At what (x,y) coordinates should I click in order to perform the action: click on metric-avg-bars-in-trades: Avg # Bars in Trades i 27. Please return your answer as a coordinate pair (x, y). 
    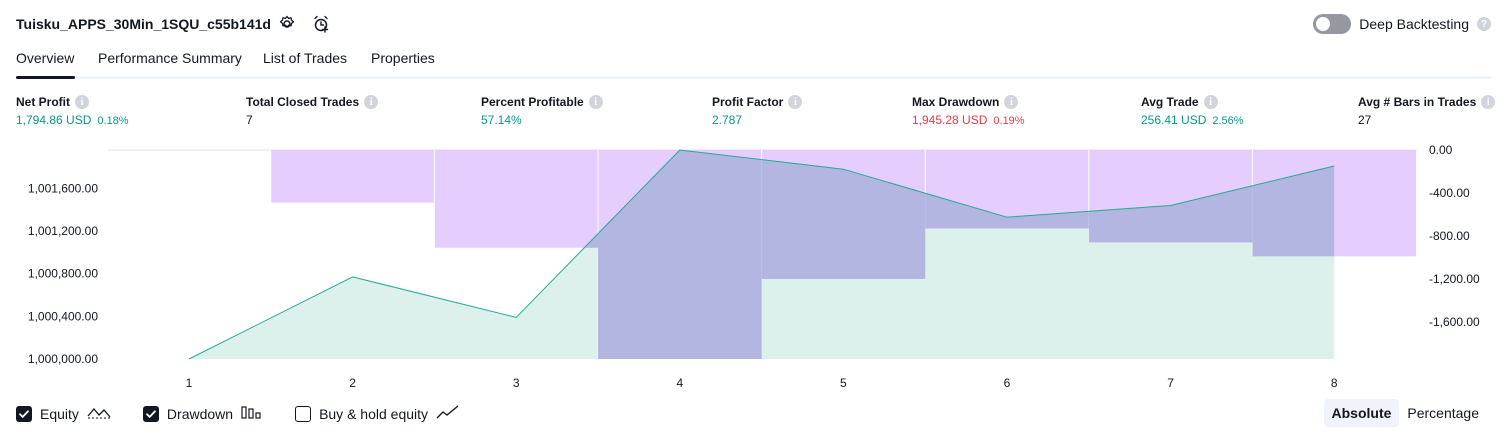
    Looking at the image, I should click on (1427, 110).